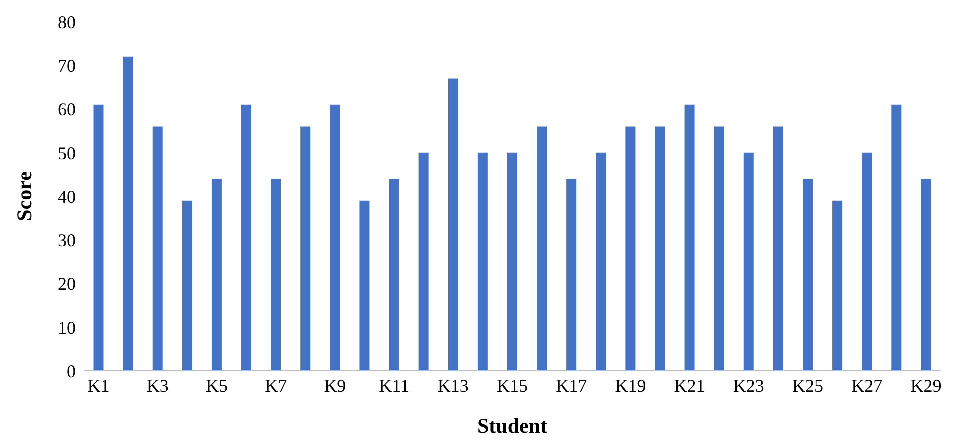  I want to click on y-tick-label: 40, so click(67, 196).